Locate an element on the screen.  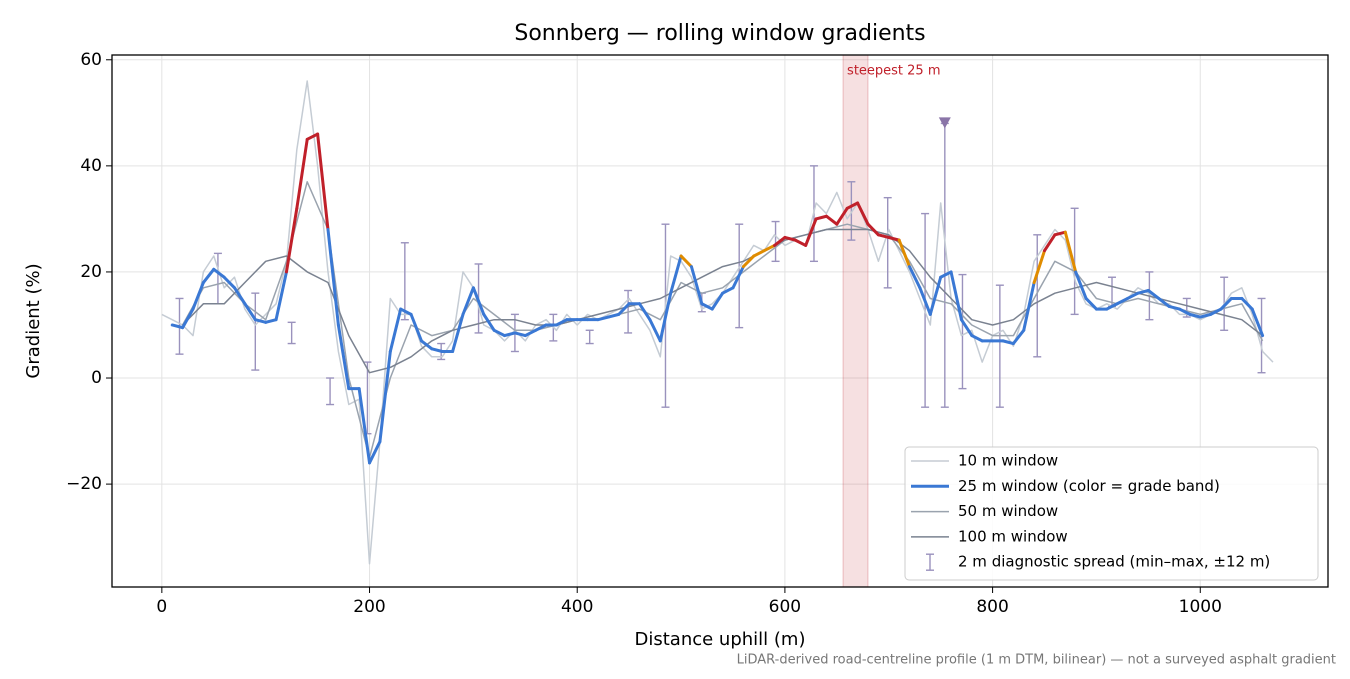
highlight-label: steepest 25 m is located at coordinates (893, 71).